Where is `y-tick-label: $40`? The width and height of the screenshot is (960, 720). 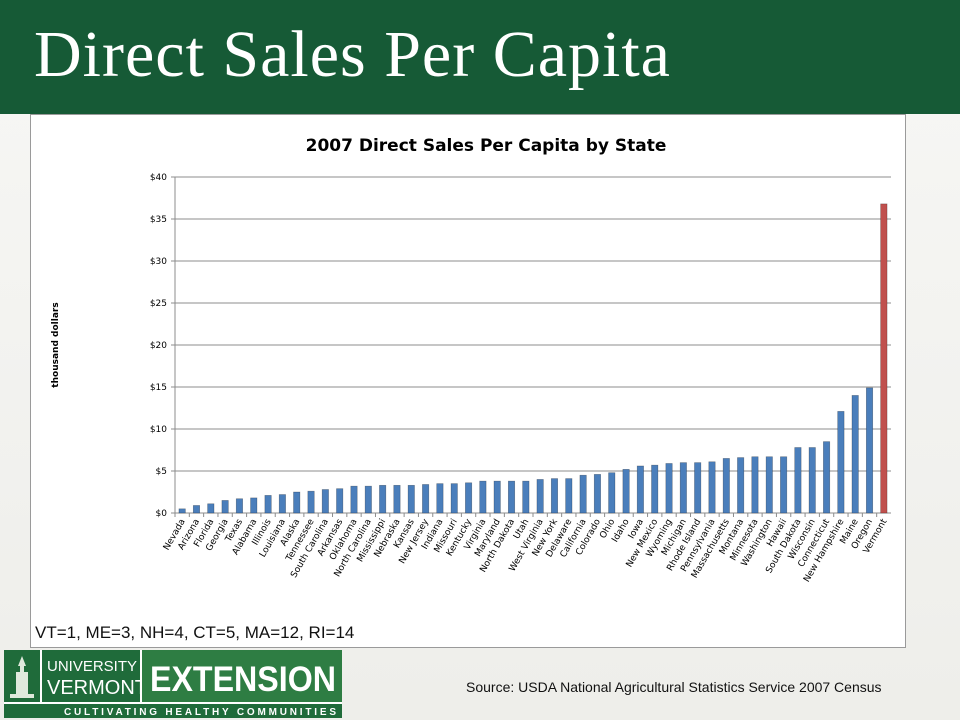
y-tick-label: $40 is located at coordinates (158, 178).